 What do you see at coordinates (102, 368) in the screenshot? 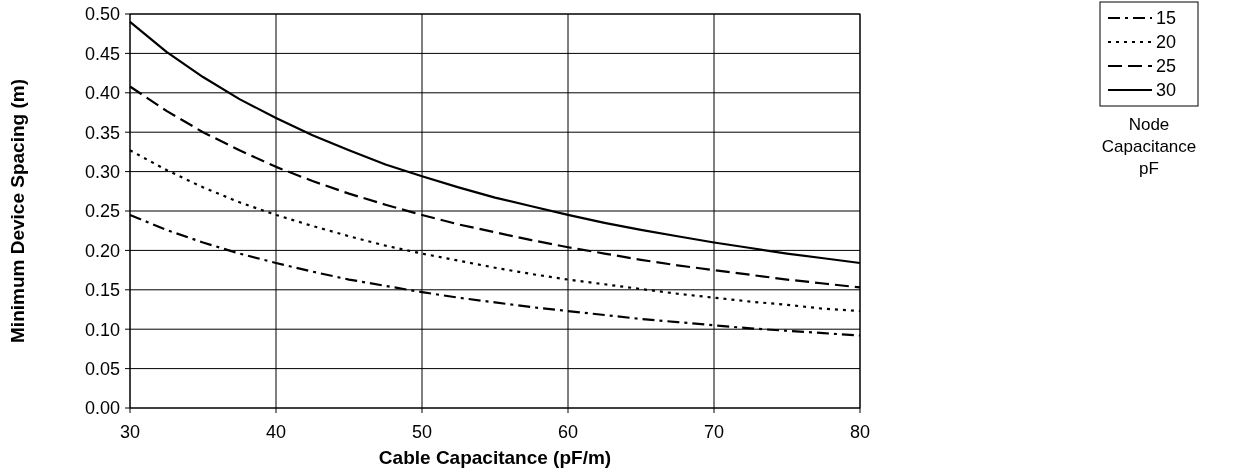
I see `y-tick-label: 0.05` at bounding box center [102, 368].